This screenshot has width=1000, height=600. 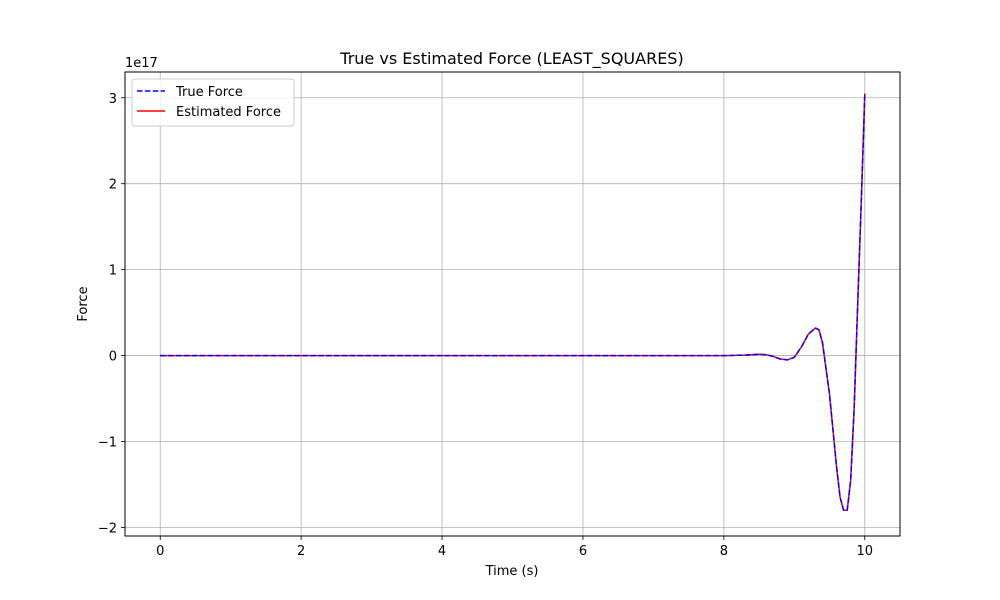 I want to click on y-axis: −2 −1 0 1 2 3, so click(x=111, y=314).